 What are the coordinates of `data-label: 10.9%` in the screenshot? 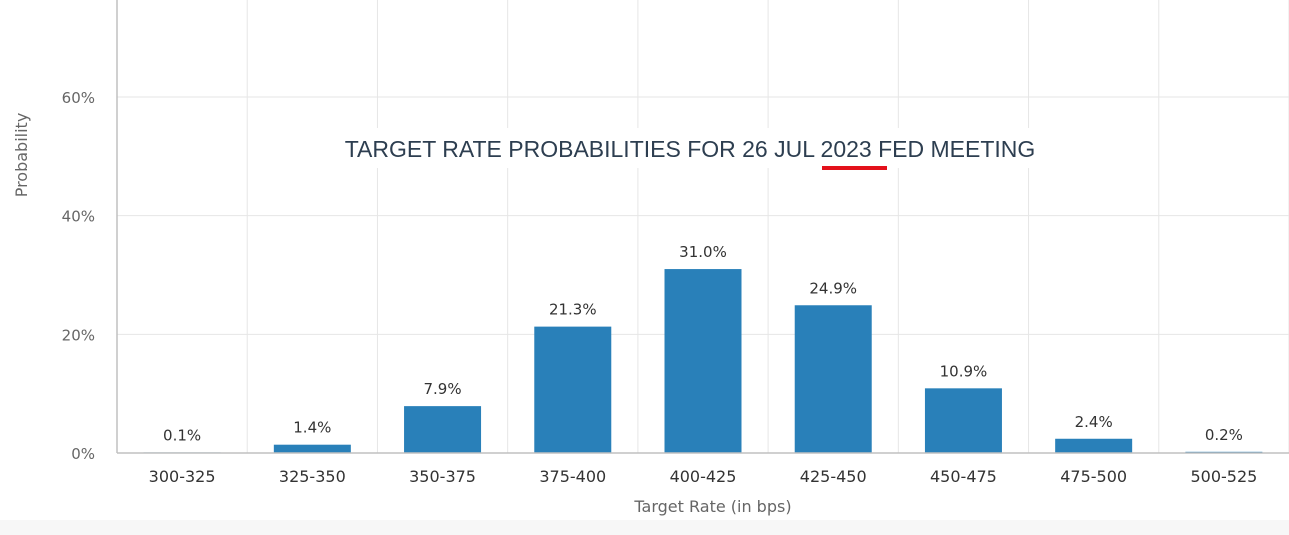 It's located at (964, 371).